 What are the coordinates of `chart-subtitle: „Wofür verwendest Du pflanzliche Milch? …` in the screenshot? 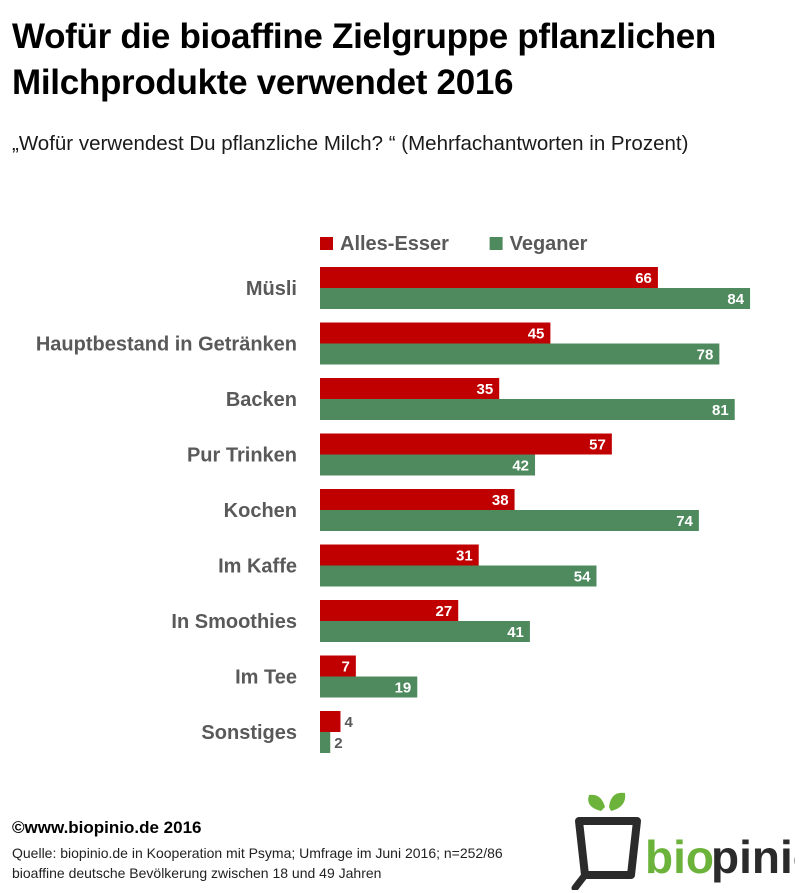 It's located at (350, 143).